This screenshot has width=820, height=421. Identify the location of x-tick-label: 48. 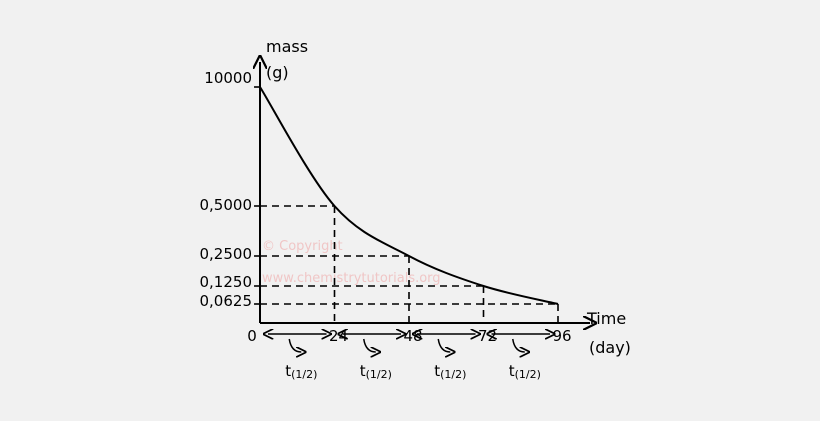
(412, 336).